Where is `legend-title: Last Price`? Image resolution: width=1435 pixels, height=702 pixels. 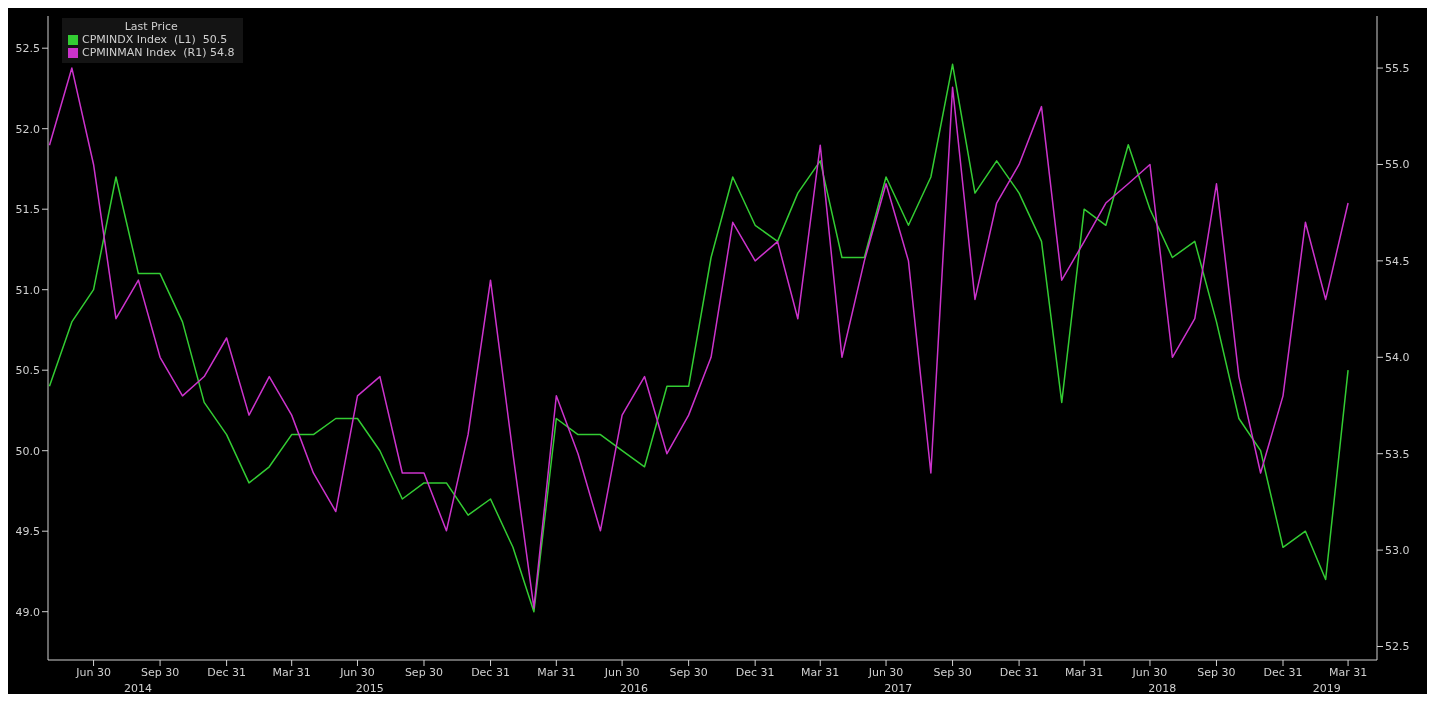
legend-title: Last Price is located at coordinates (151, 26).